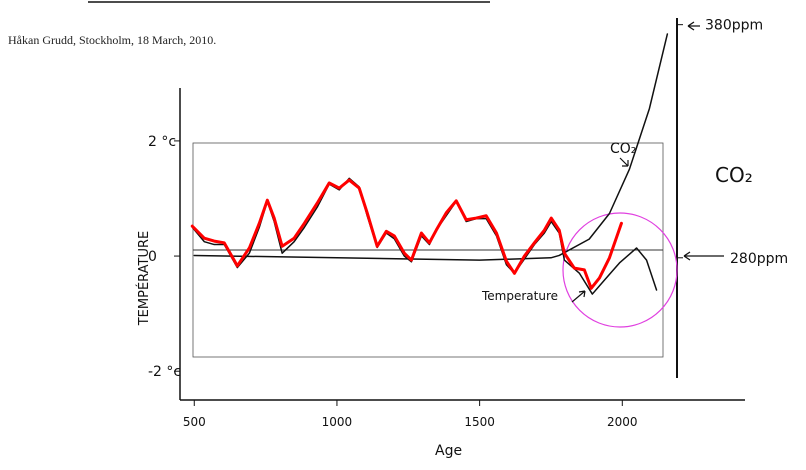  What do you see at coordinates (448, 451) in the screenshot?
I see `x-axis-label: Age` at bounding box center [448, 451].